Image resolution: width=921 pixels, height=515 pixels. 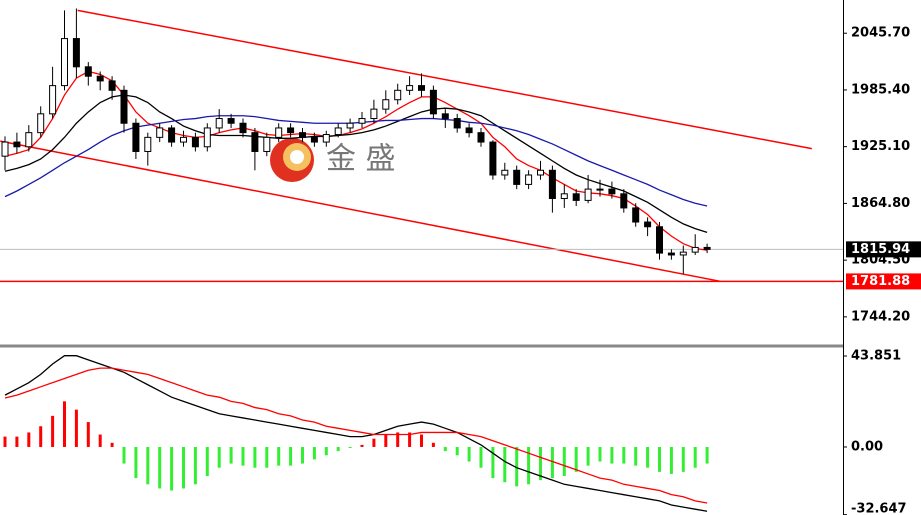 What do you see at coordinates (880, 89) in the screenshot?
I see `y-tick-label: 1985.40` at bounding box center [880, 89].